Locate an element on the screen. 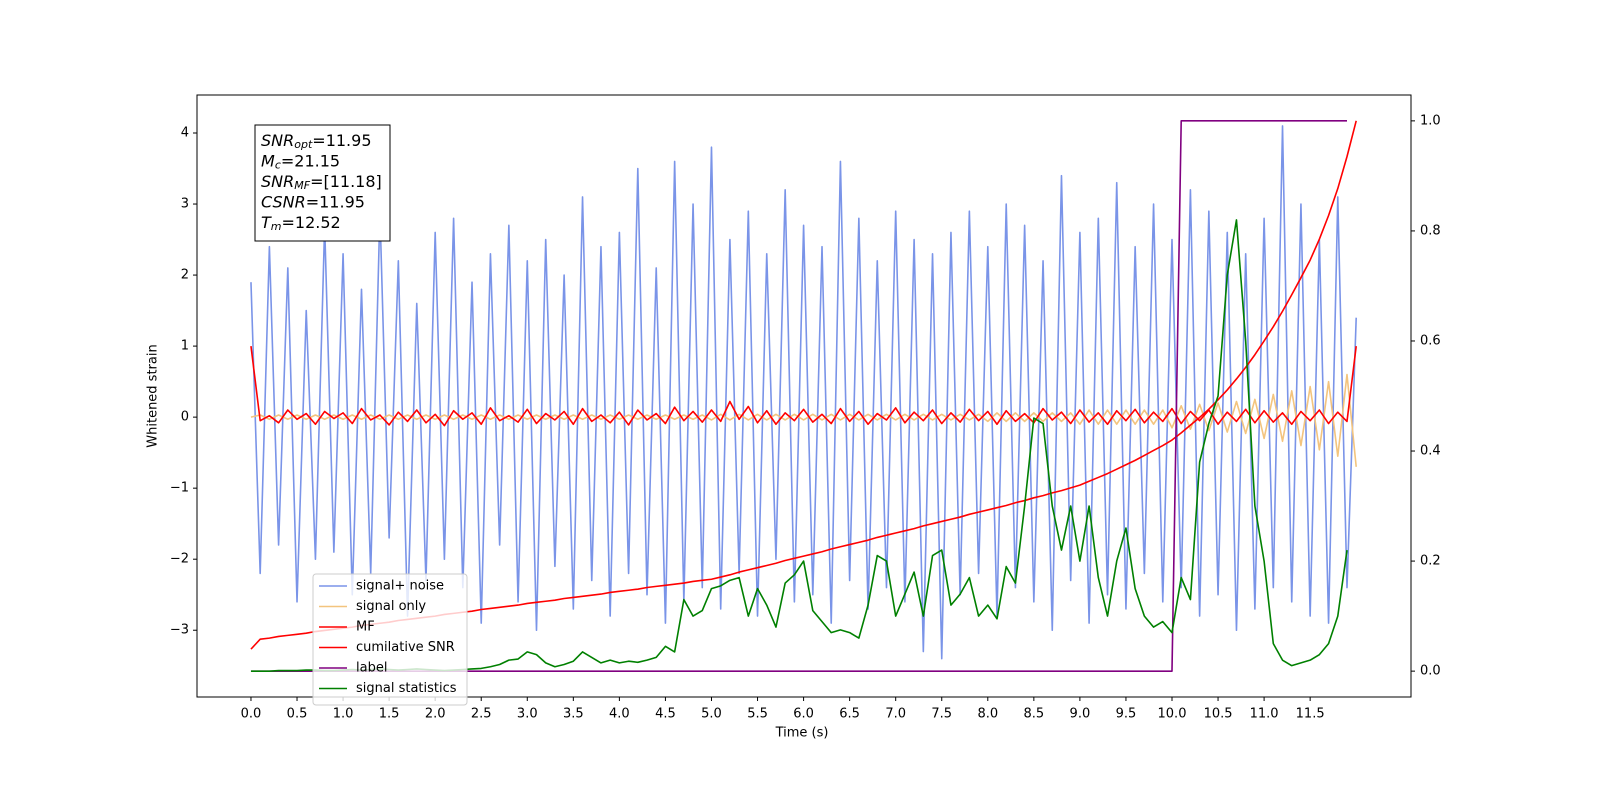 The height and width of the screenshot is (800, 1600). x-tick-label: 9.0 is located at coordinates (1080, 714).